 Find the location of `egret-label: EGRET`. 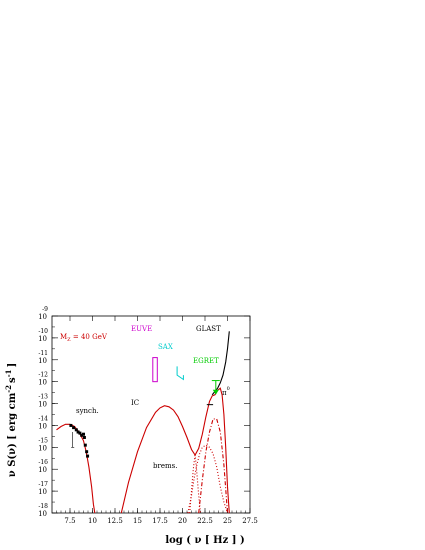

egret-label: EGRET is located at coordinates (206, 361).